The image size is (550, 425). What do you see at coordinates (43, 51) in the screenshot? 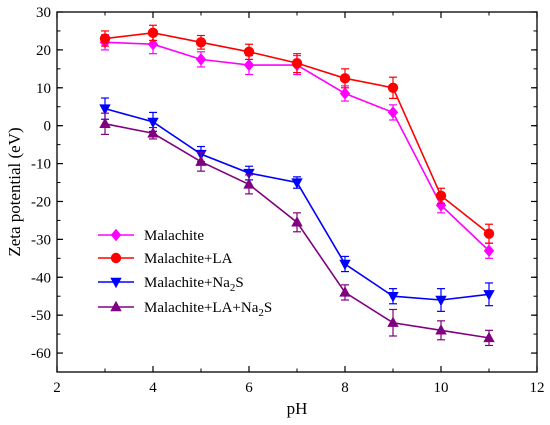
I see `y-tick-label: 20` at bounding box center [43, 51].